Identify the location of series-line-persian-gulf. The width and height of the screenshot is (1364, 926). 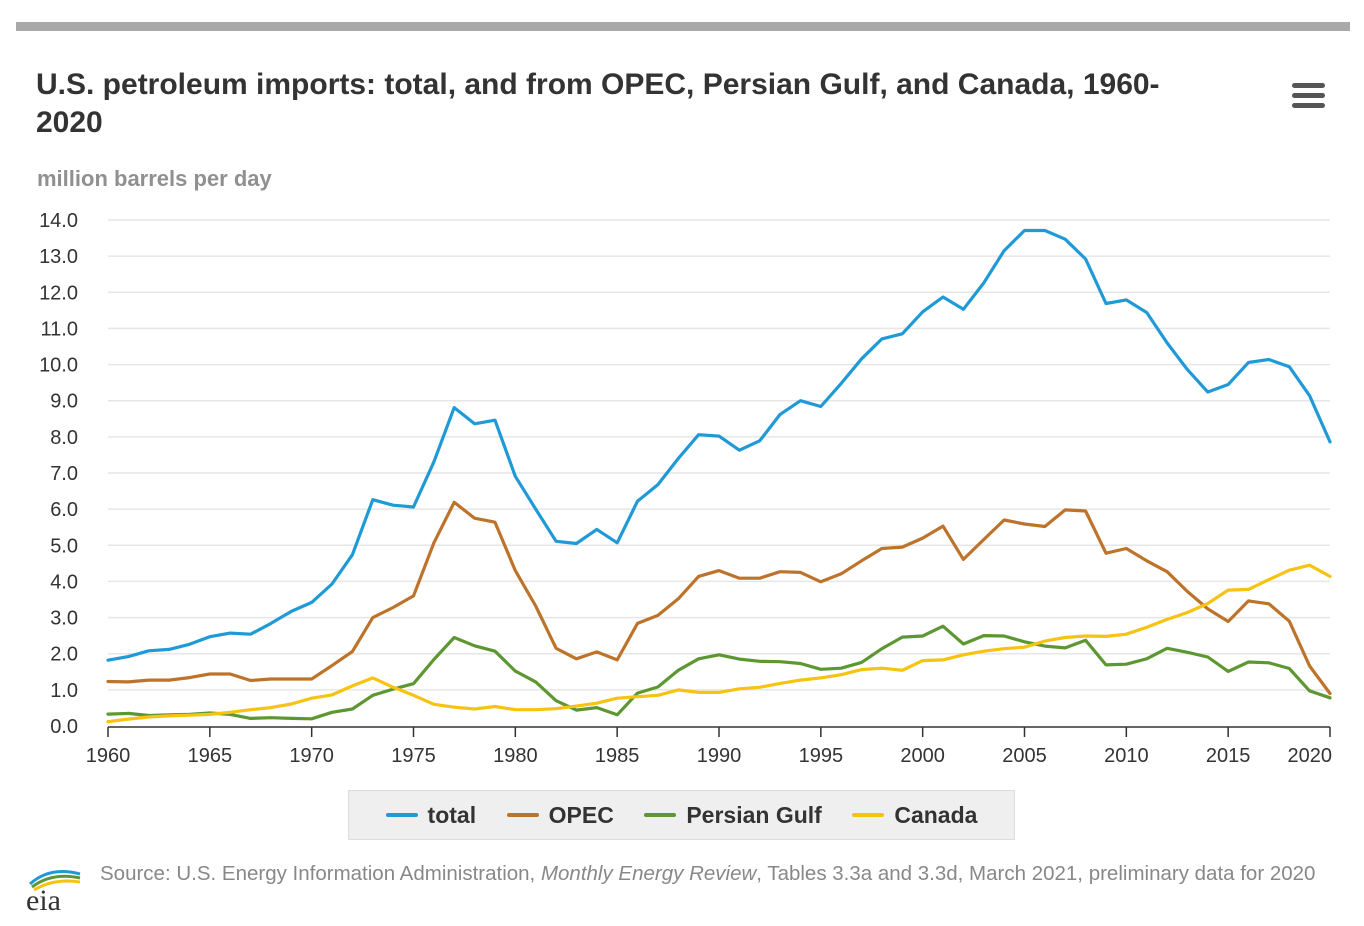
(719, 672).